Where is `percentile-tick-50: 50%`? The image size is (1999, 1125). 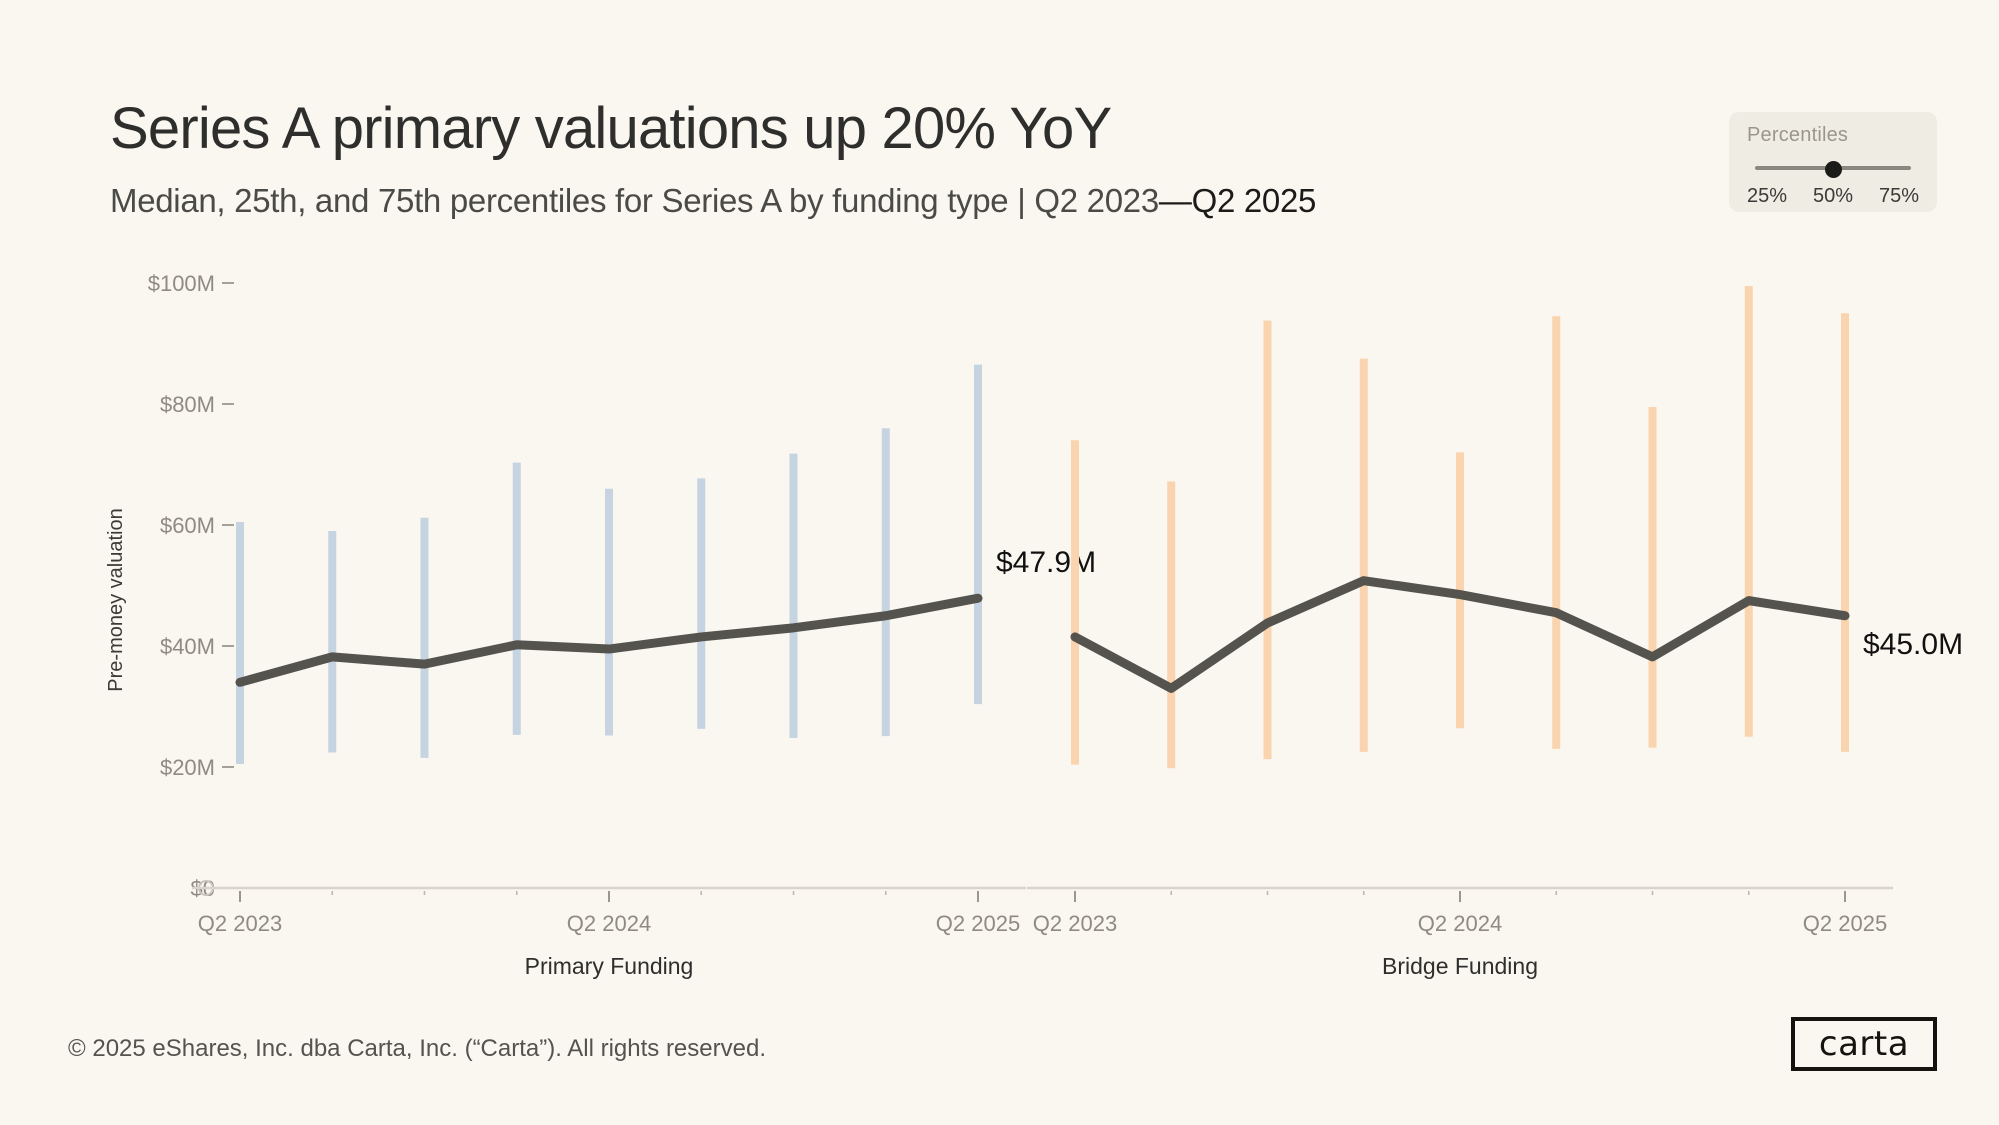
percentile-tick-50: 50% is located at coordinates (1833, 196).